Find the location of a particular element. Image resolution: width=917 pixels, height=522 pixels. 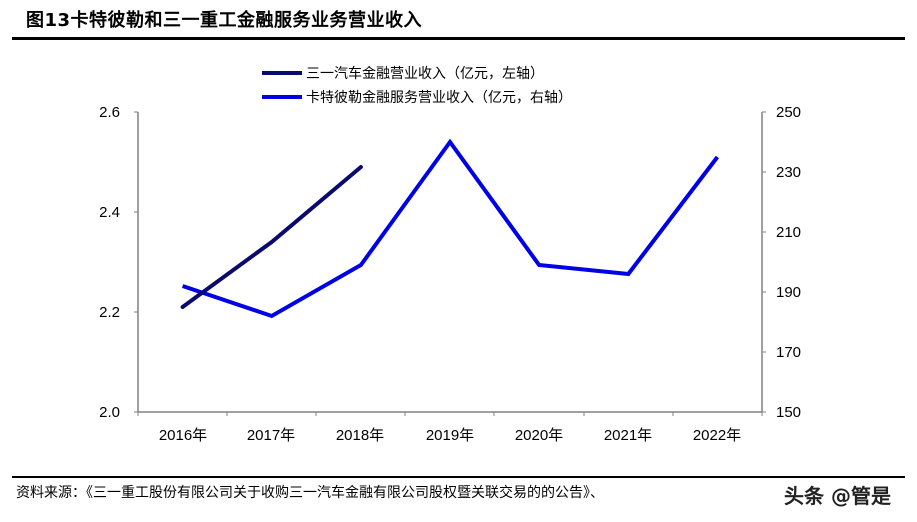

right-tick-label: 170 is located at coordinates (788, 352).